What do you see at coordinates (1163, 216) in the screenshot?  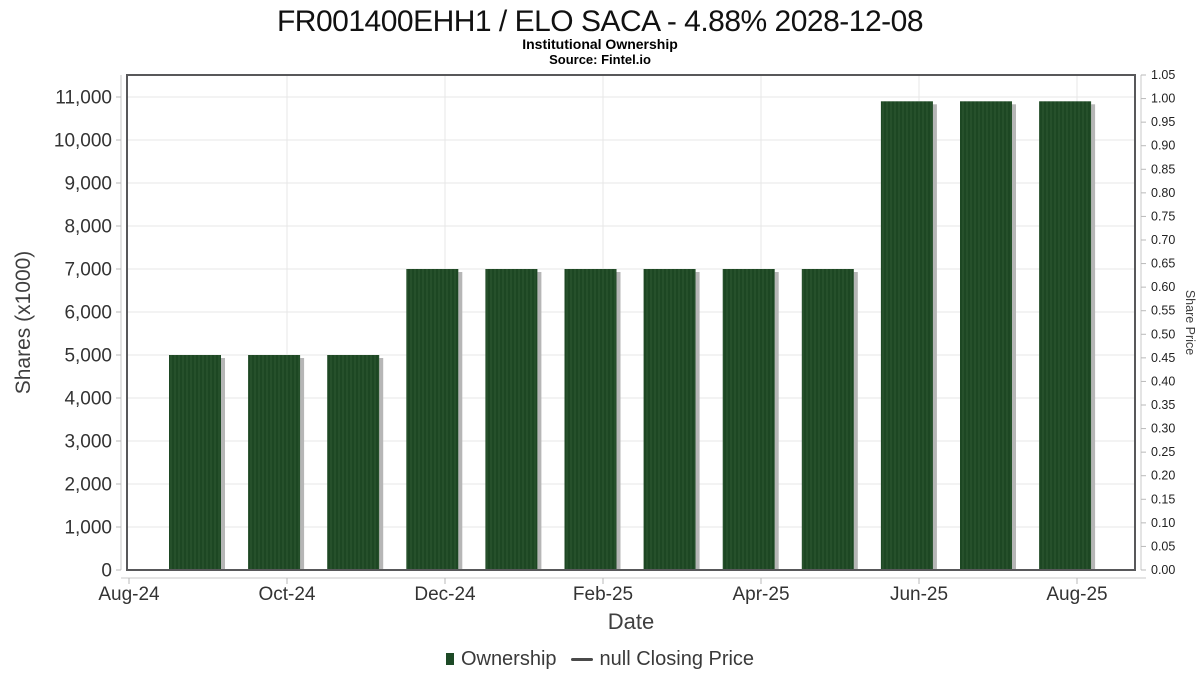 I see `y-right-tick-label: 0.75` at bounding box center [1163, 216].